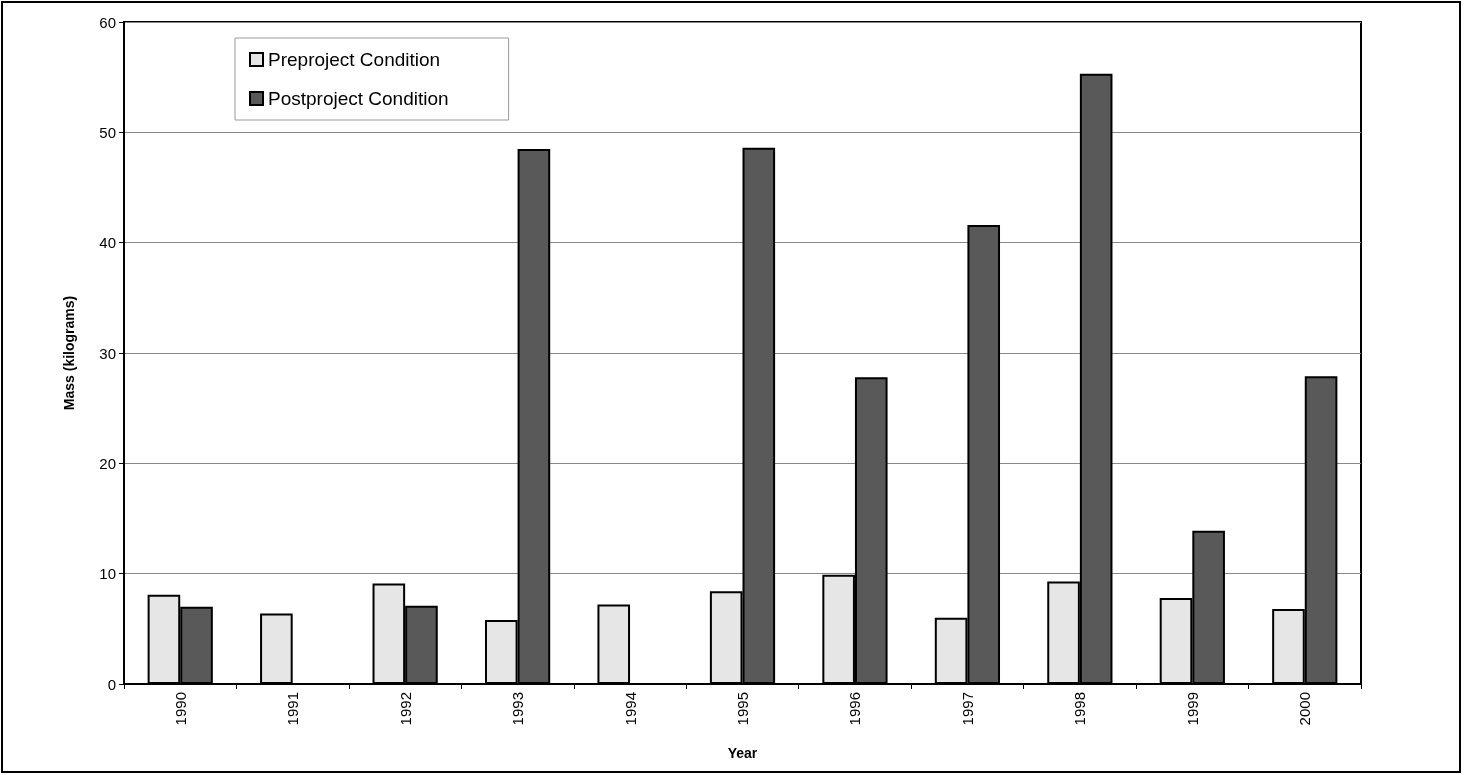 The height and width of the screenshot is (775, 1464). Describe the element at coordinates (107, 353) in the screenshot. I see `y-tick-label: 30` at that location.